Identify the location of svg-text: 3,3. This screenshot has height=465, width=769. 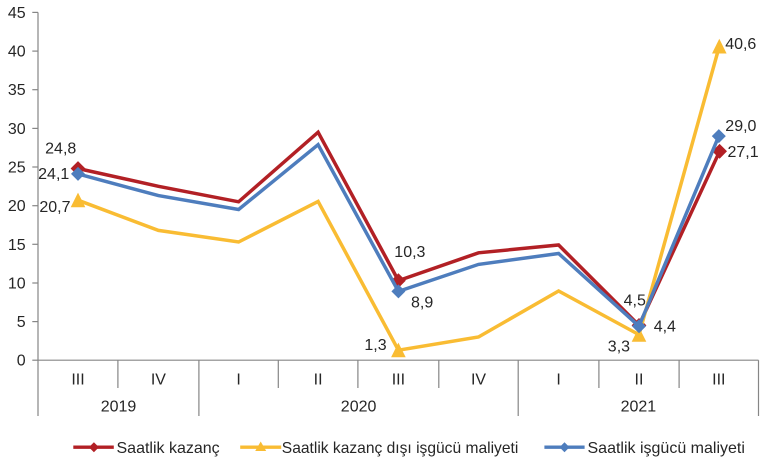
(619, 347).